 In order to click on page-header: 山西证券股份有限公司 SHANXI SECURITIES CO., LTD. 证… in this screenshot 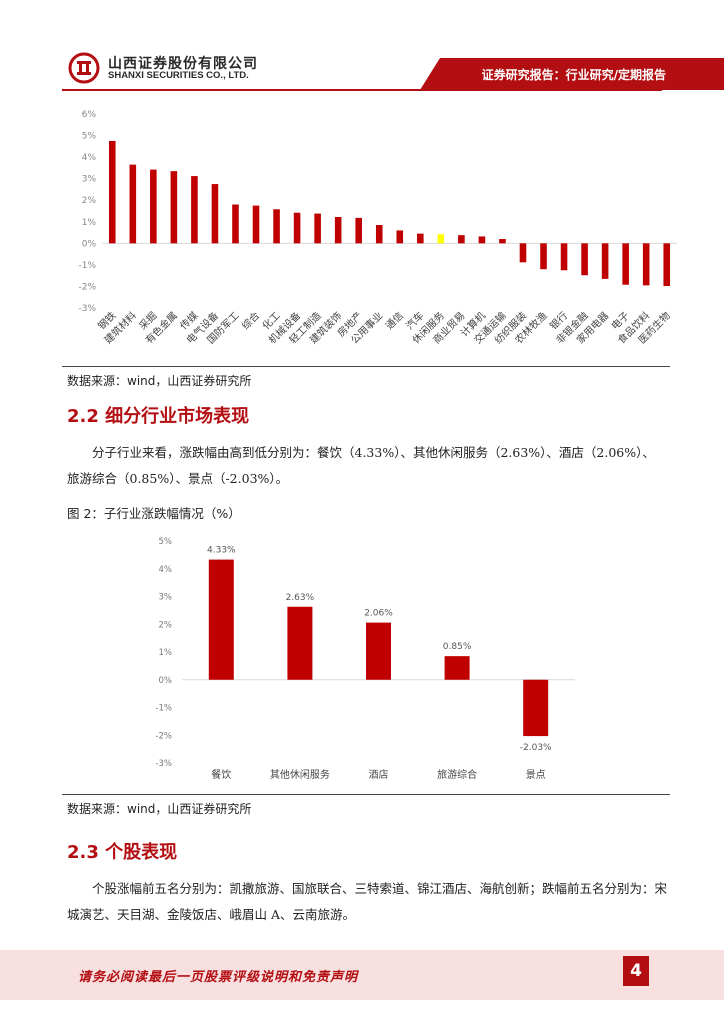, I will do `click(362, 47)`.